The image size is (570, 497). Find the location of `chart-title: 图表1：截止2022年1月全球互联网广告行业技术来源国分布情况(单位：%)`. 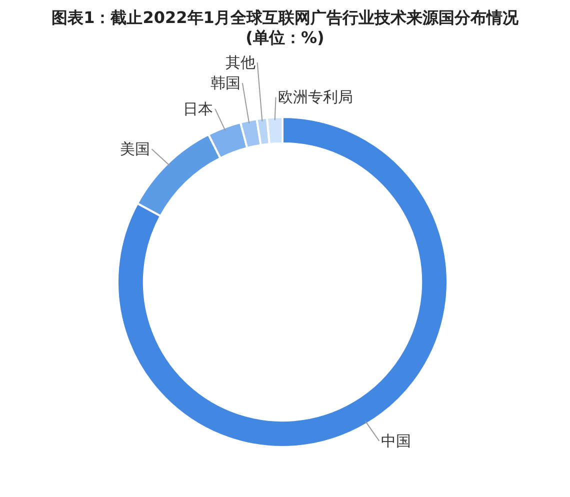

chart-title: 图表1：截止2022年1月全球互联网广告行业技术来源国分布情况(单位：%) is located at coordinates (285, 28).